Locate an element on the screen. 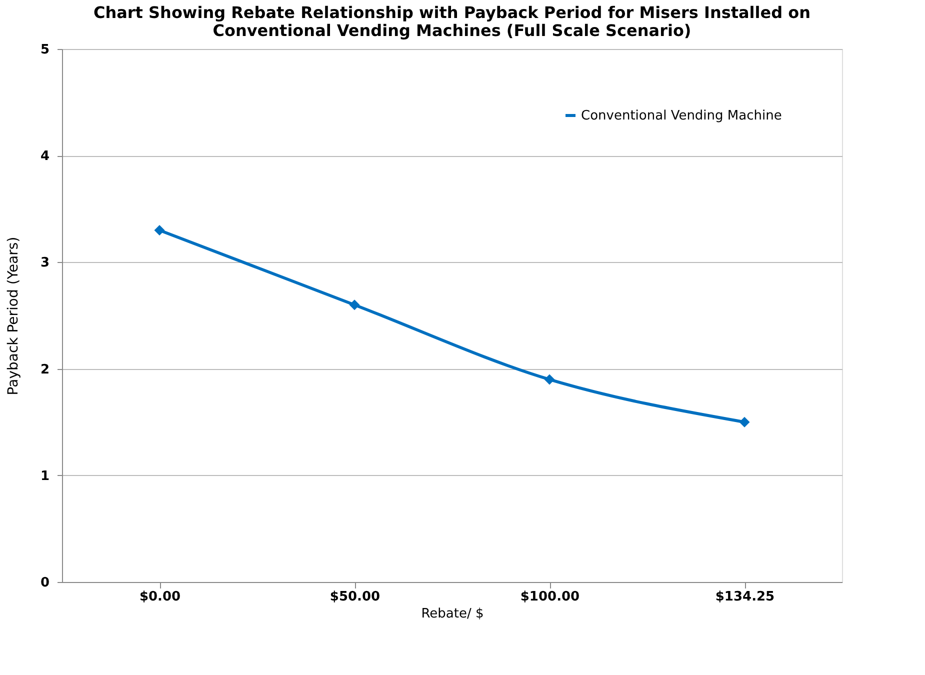 This screenshot has height=675, width=925. x-tick-label: $100.00 is located at coordinates (550, 597).